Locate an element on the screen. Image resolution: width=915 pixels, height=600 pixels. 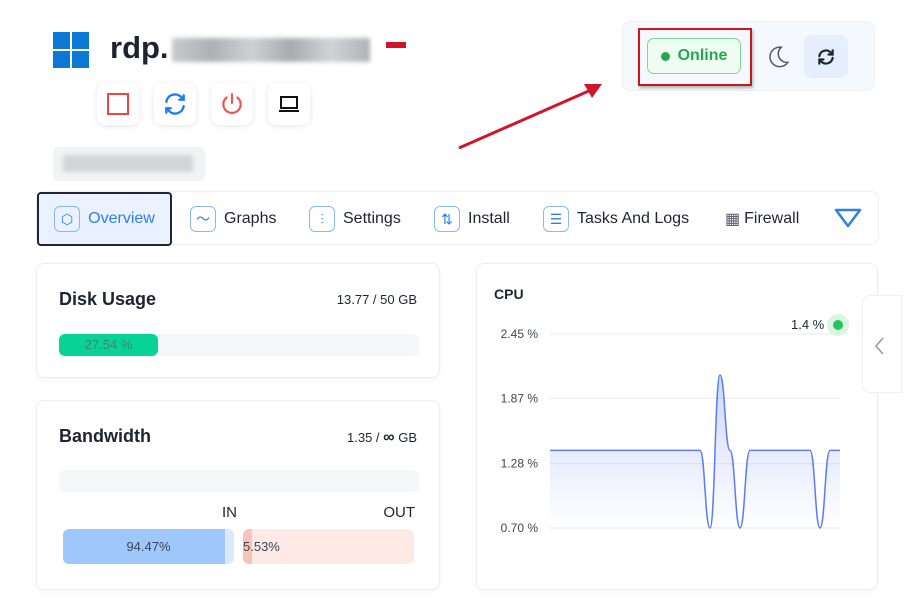
in-label: IN is located at coordinates (229, 512).